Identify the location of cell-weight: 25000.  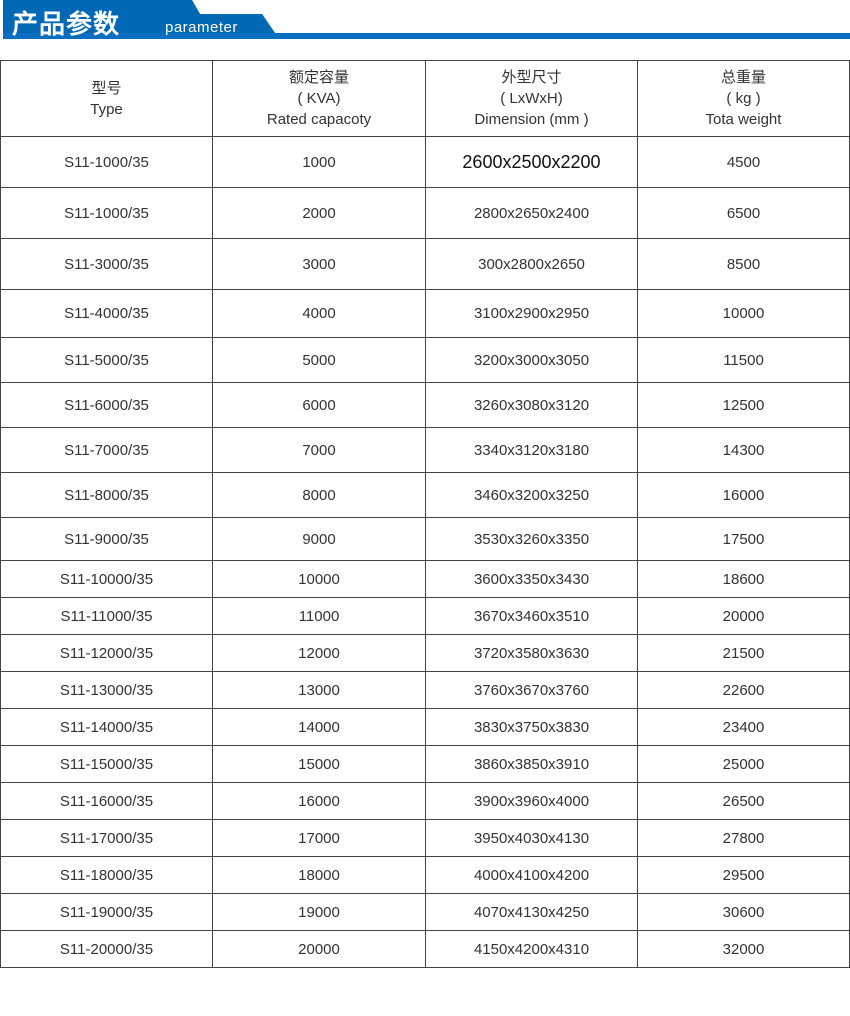
(743, 764).